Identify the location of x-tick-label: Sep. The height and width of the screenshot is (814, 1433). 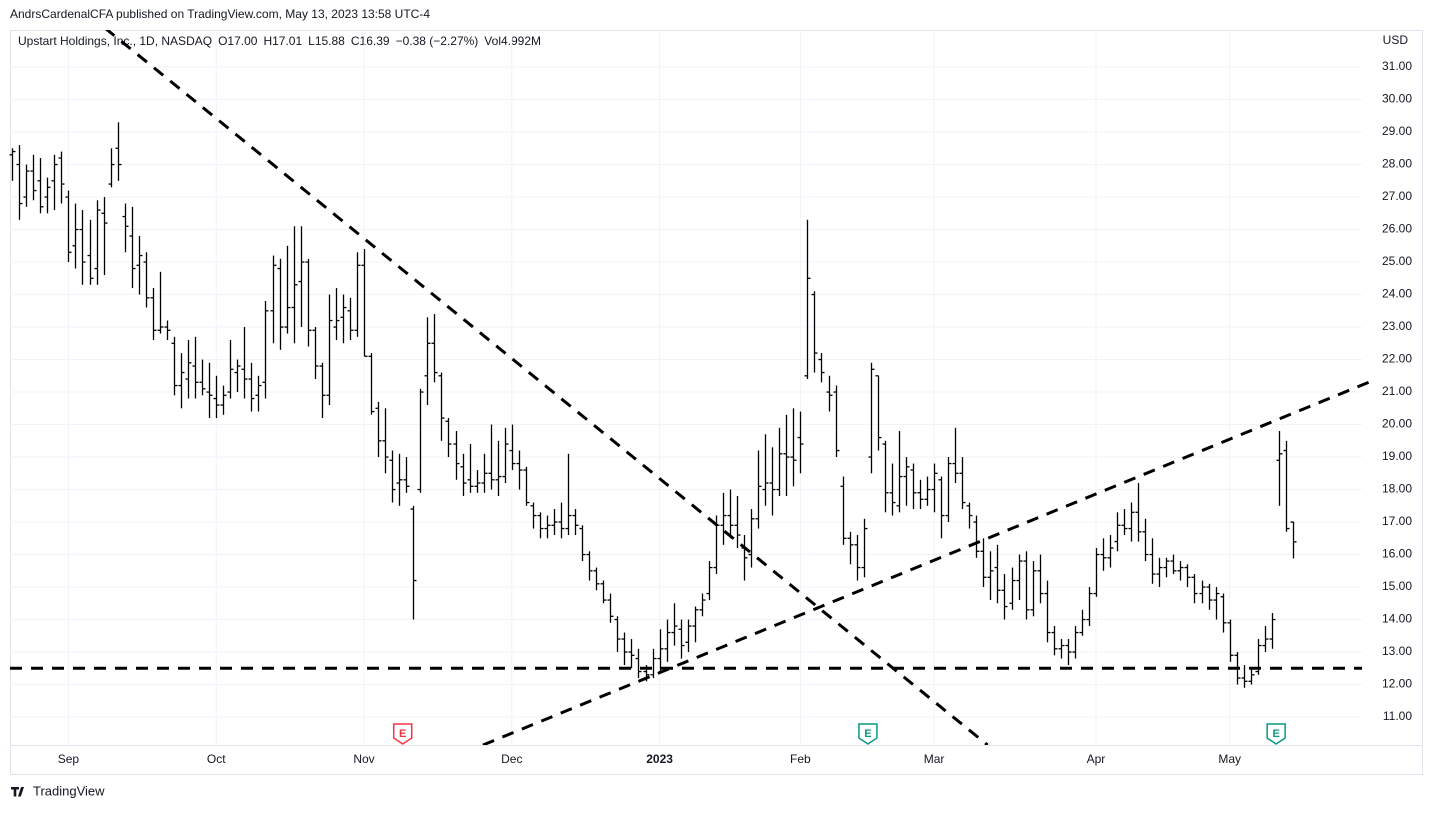
(69, 759).